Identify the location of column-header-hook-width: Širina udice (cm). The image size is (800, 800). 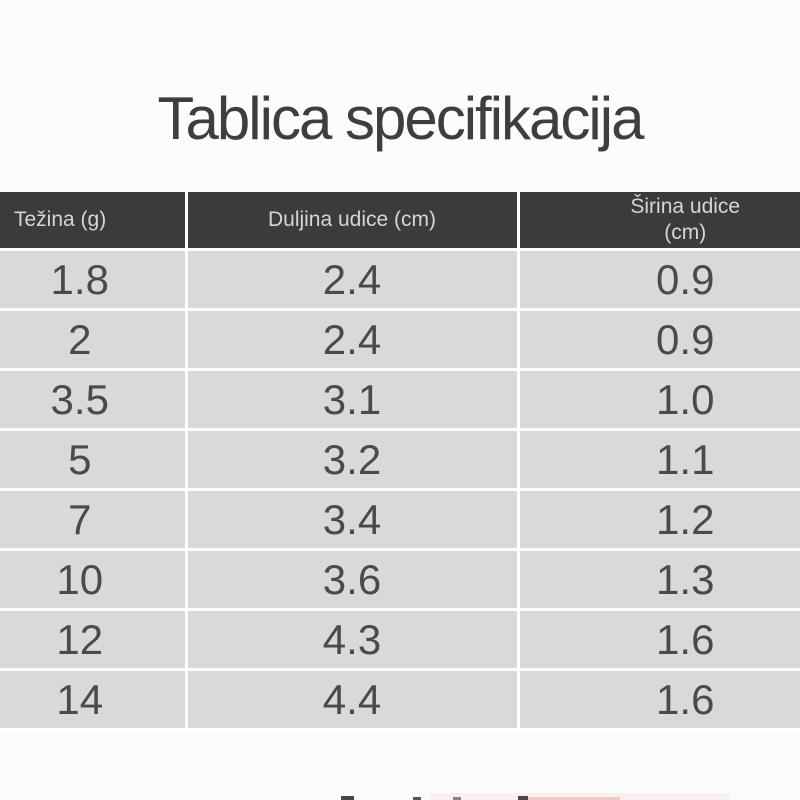
(659, 221).